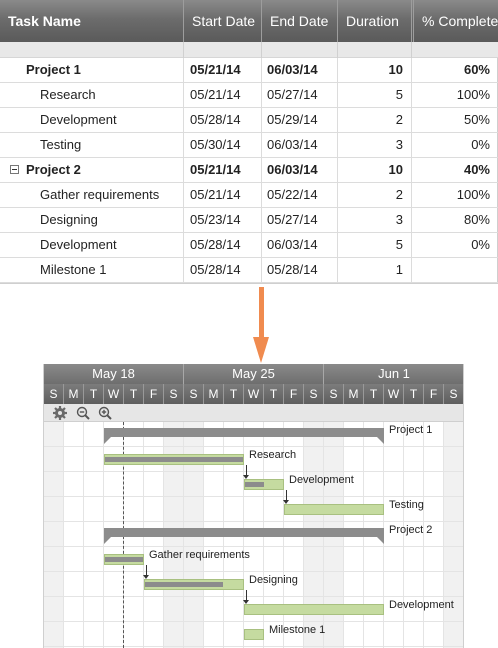  What do you see at coordinates (299, 220) in the screenshot?
I see `end-date: 05/27/14` at bounding box center [299, 220].